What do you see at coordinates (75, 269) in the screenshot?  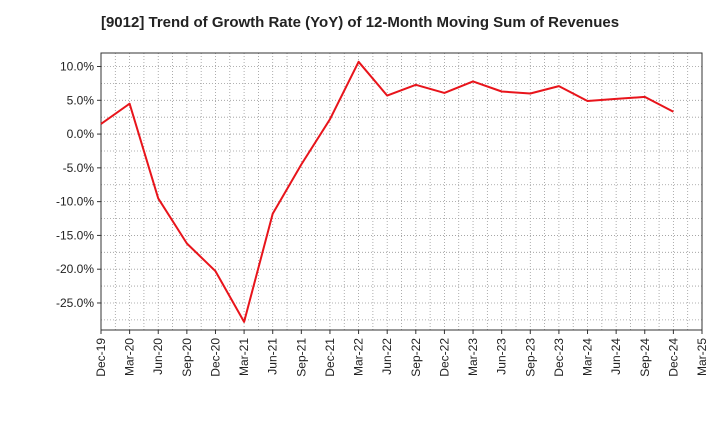 I see `y-tick-label: -20.0%` at bounding box center [75, 269].